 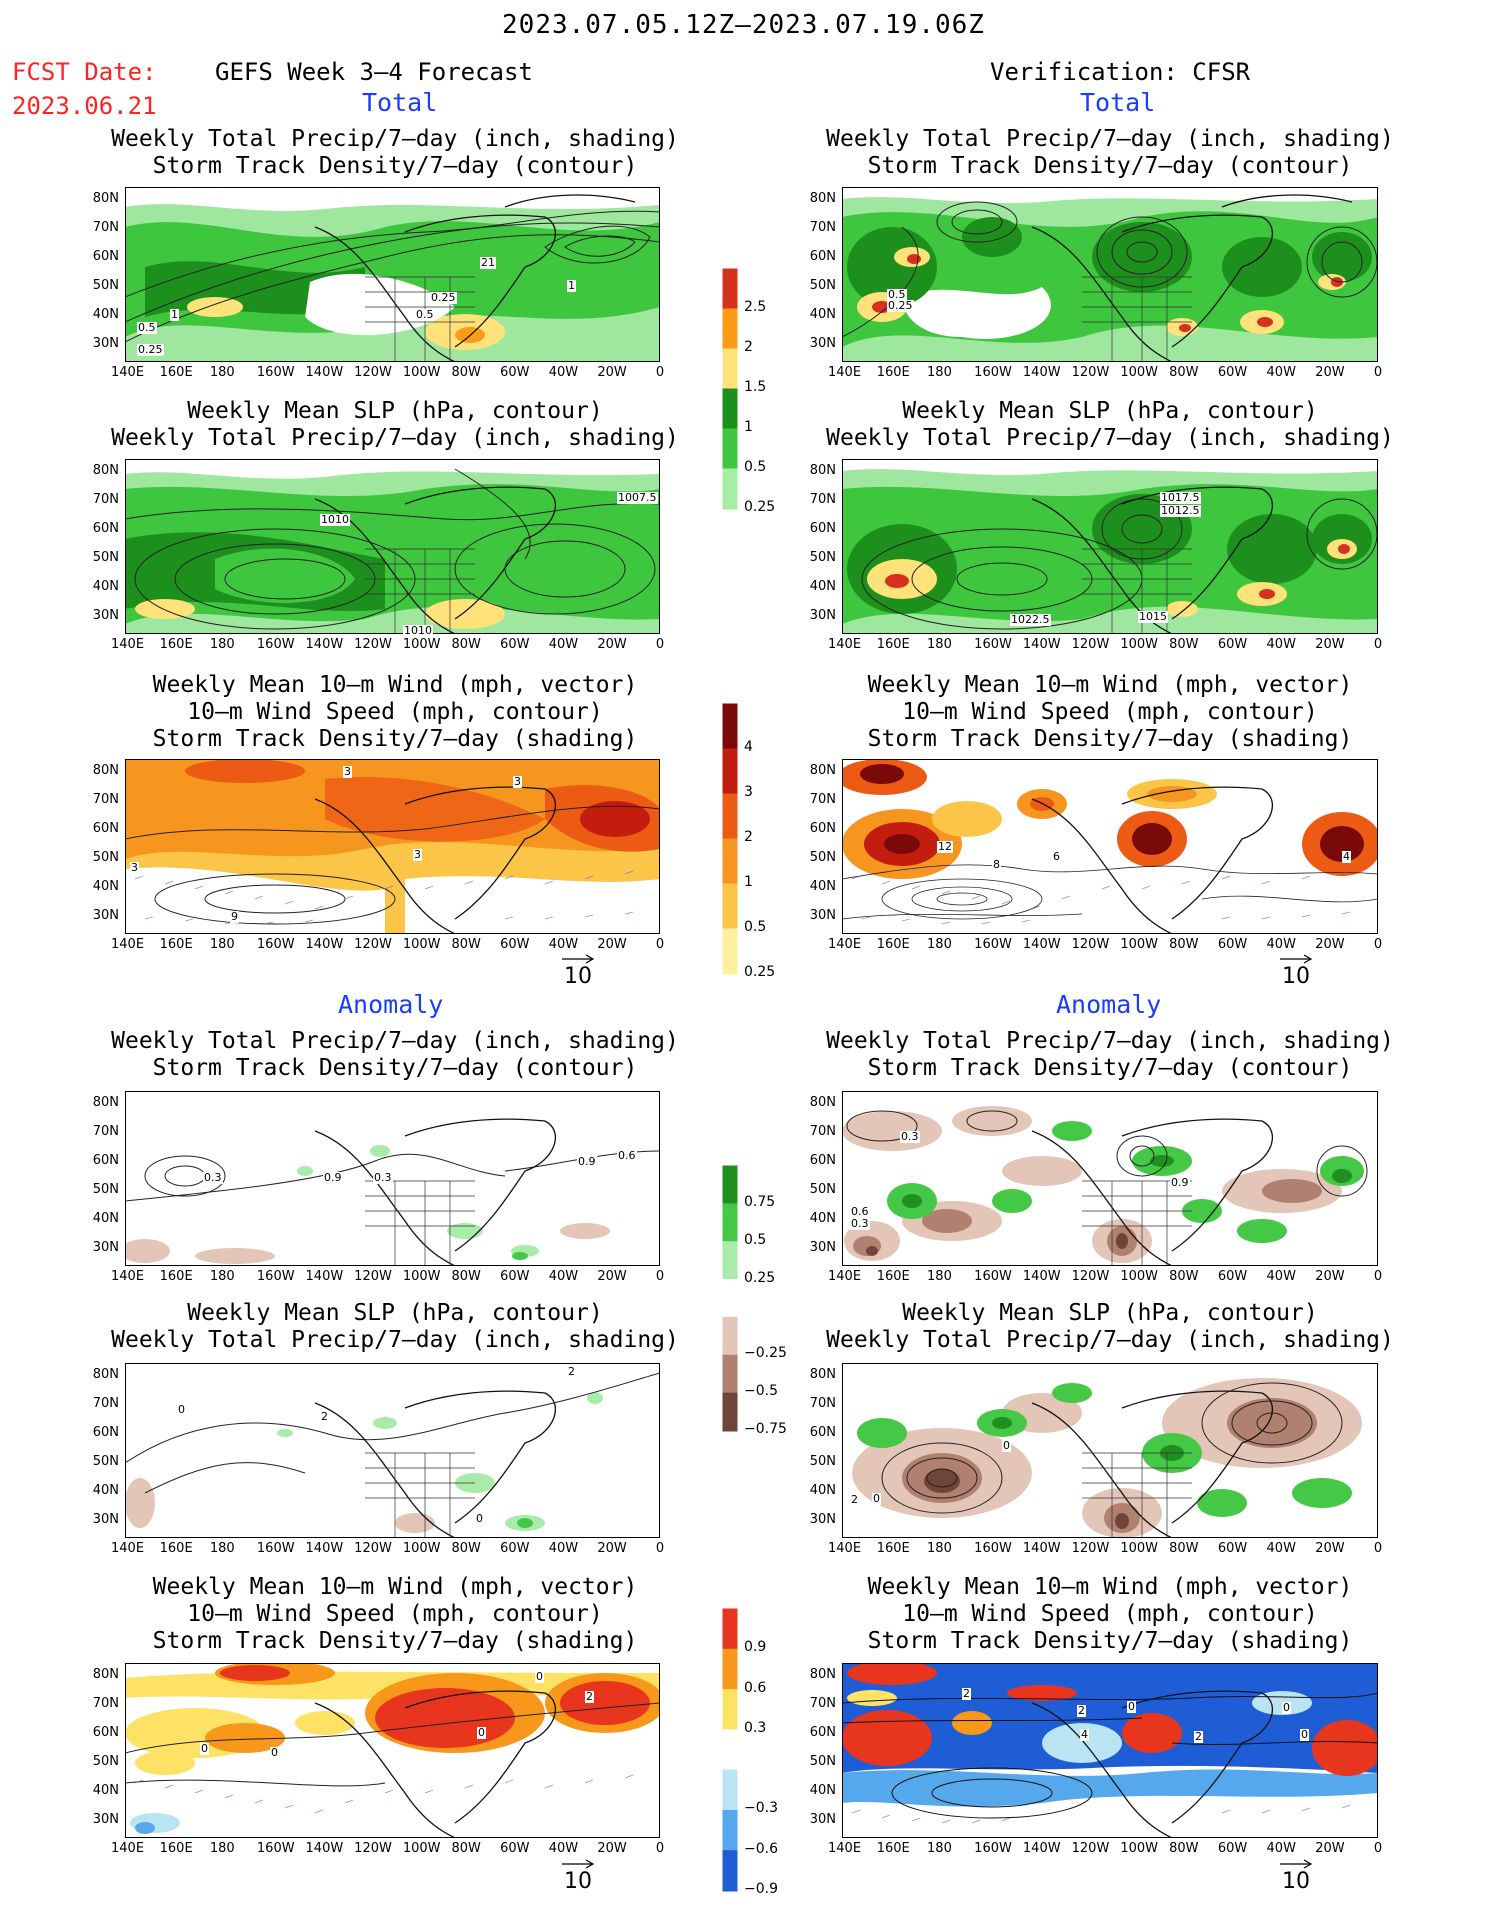 What do you see at coordinates (374, 72) in the screenshot?
I see `left-heading: GEFS Week 3–4 Forecast` at bounding box center [374, 72].